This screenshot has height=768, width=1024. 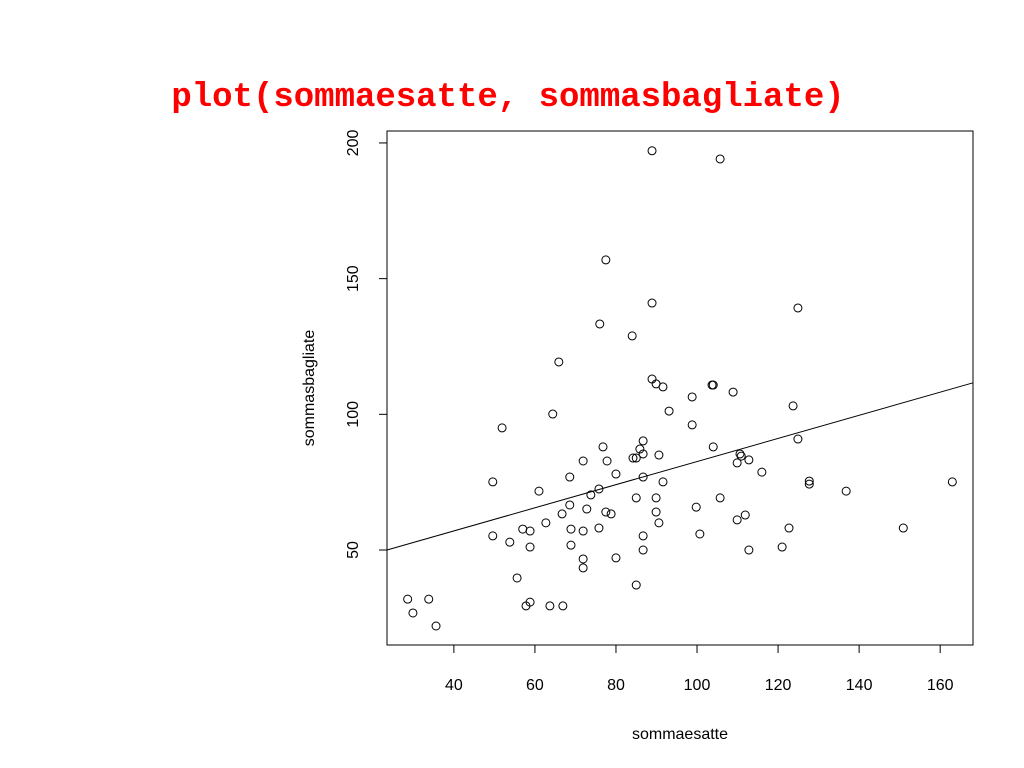 What do you see at coordinates (940, 685) in the screenshot?
I see `x-tick-label: 160` at bounding box center [940, 685].